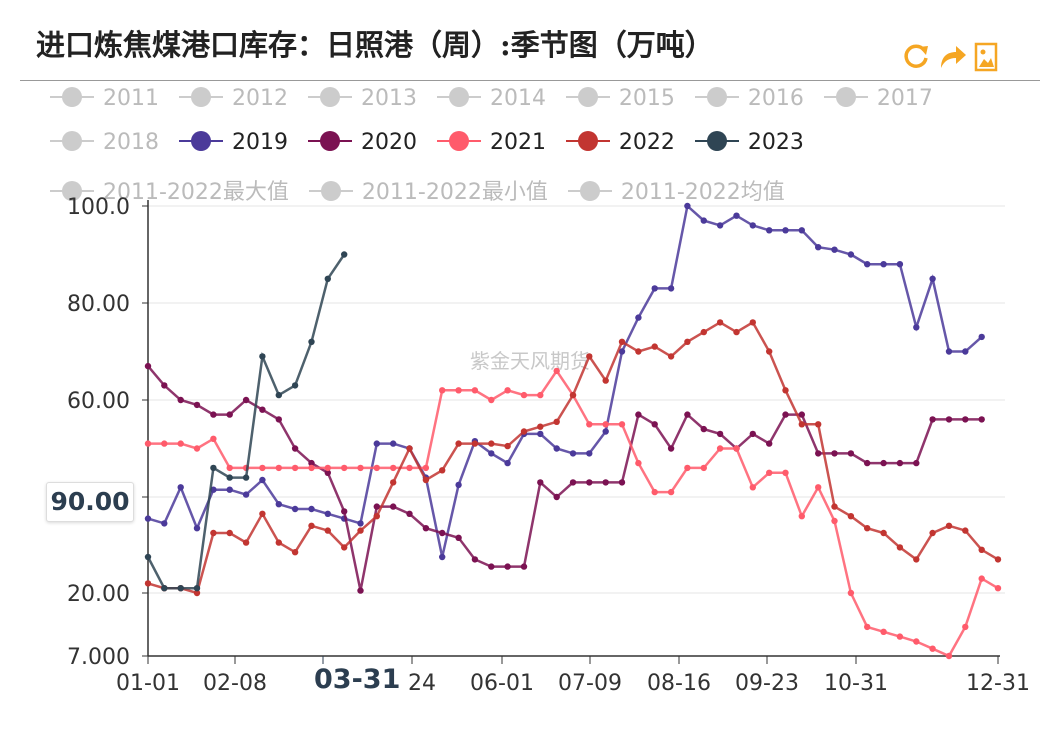 The width and height of the screenshot is (1060, 740). Describe the element at coordinates (953, 57) in the screenshot. I see `share-icon` at that location.